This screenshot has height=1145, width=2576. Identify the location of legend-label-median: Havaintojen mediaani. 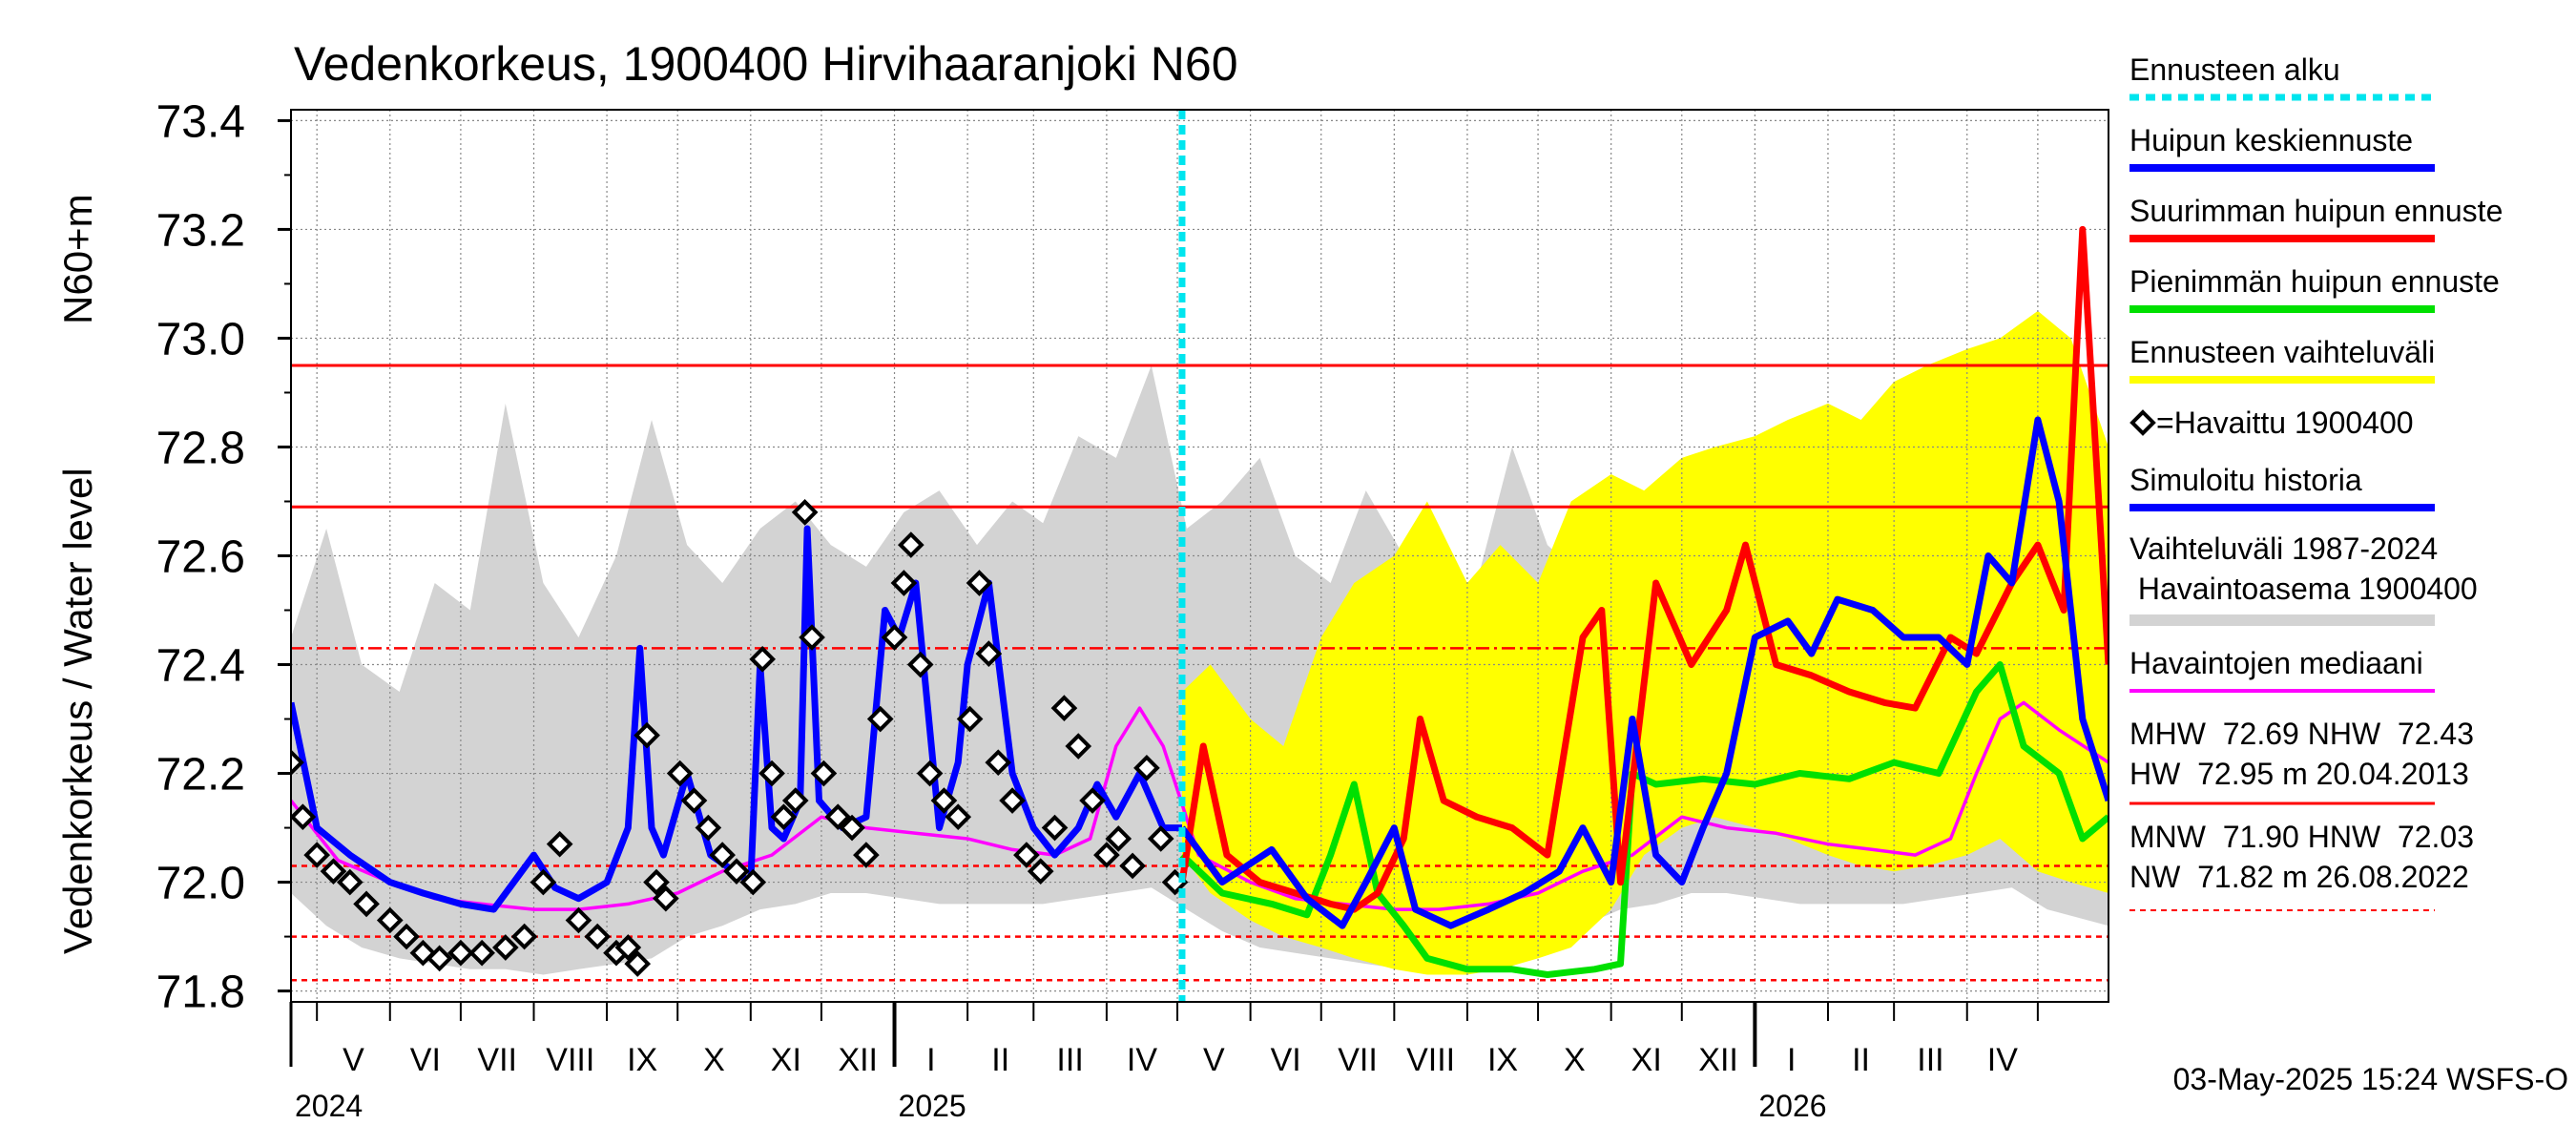
(2276, 663).